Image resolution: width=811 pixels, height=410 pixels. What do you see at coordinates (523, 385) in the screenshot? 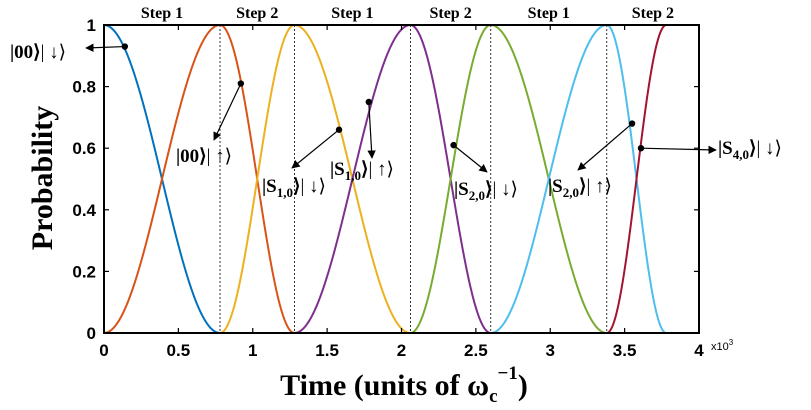
I see `x-axis-label-close: )` at bounding box center [523, 385].